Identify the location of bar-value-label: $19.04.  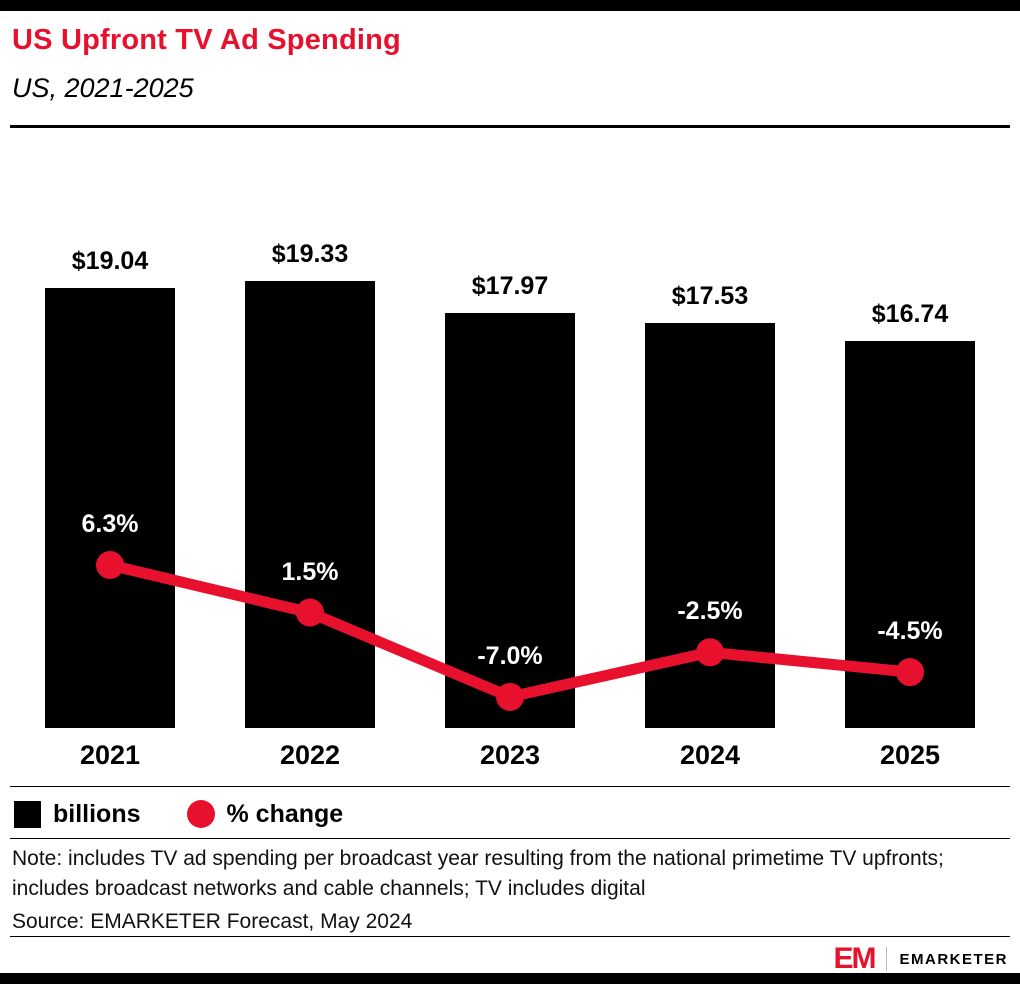
(110, 261).